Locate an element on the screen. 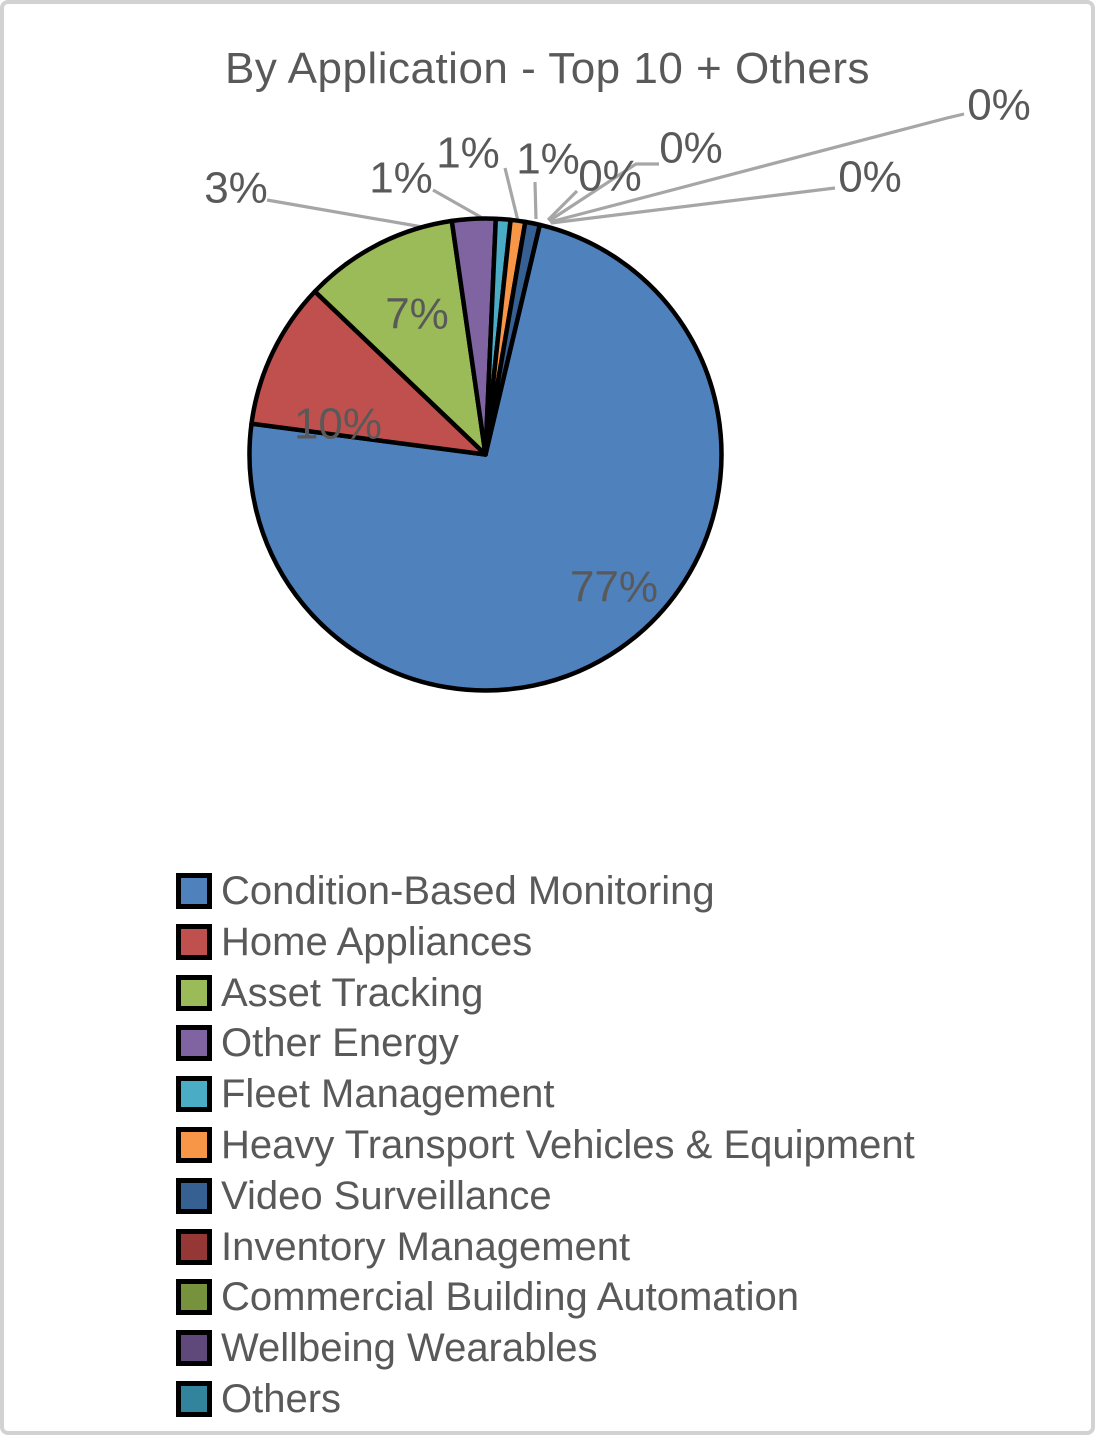 This screenshot has width=1095, height=1435. legend-swatch-fleet-management is located at coordinates (194, 1094).